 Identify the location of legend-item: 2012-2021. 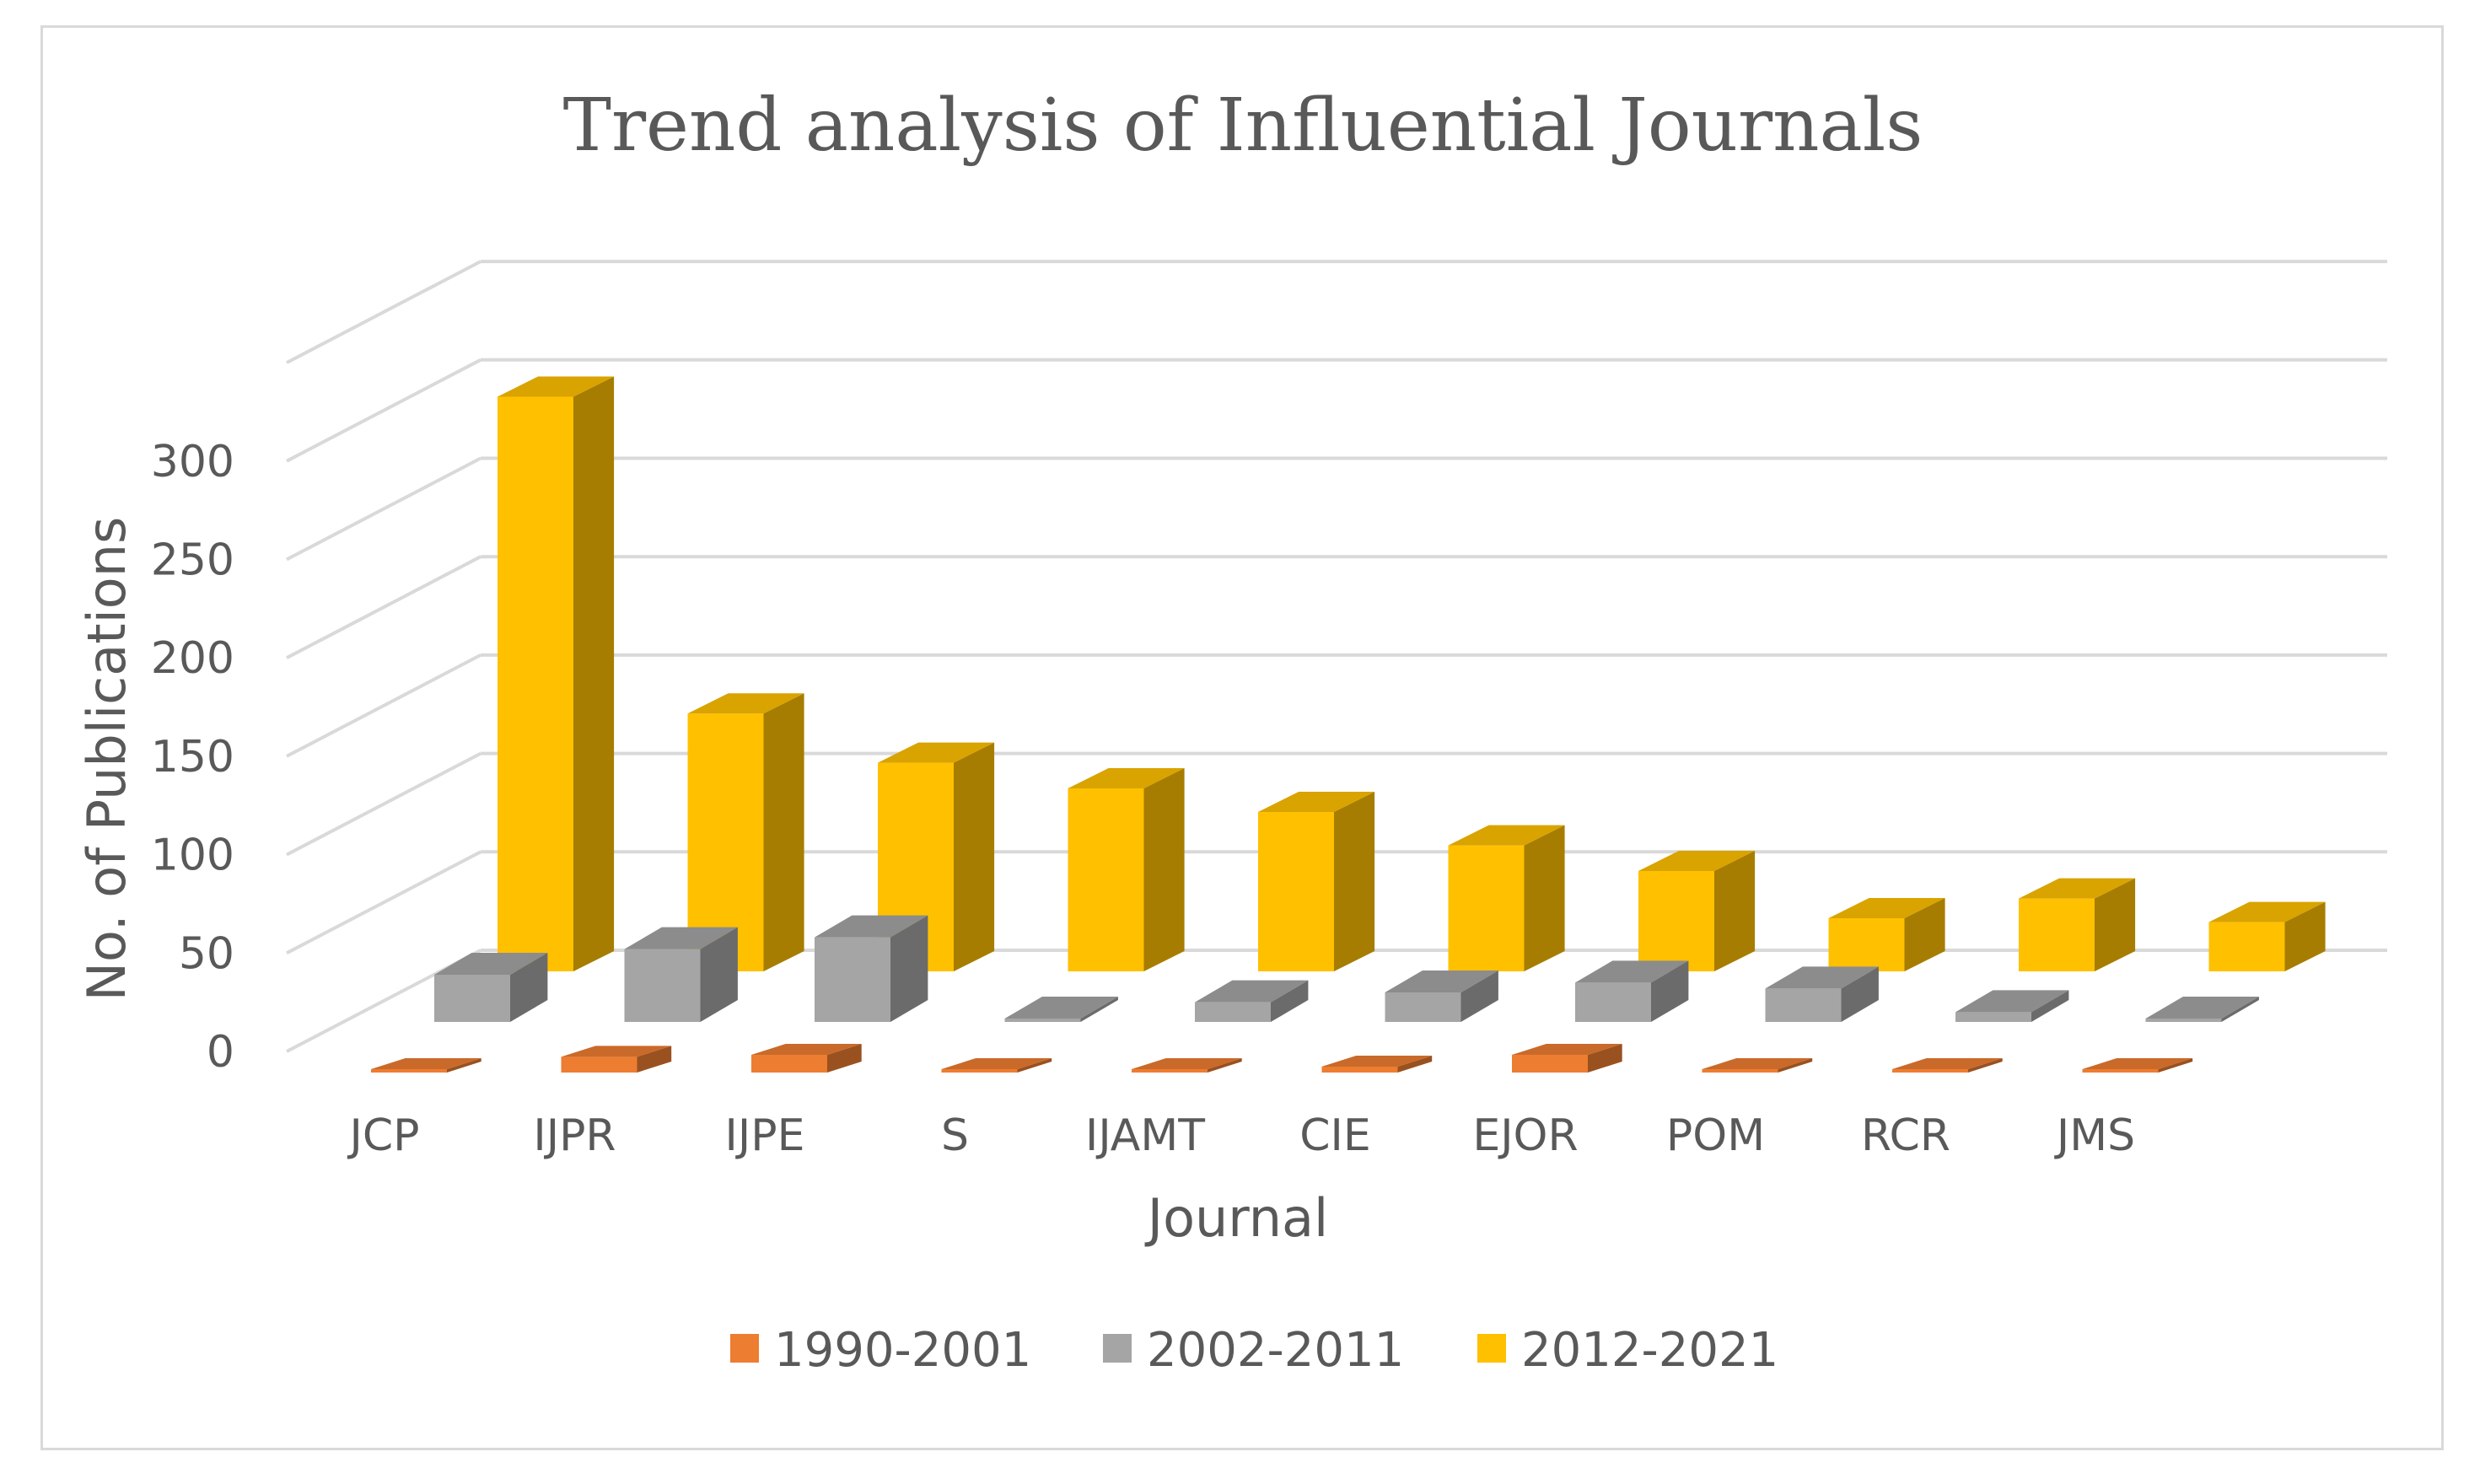
(1627, 1350).